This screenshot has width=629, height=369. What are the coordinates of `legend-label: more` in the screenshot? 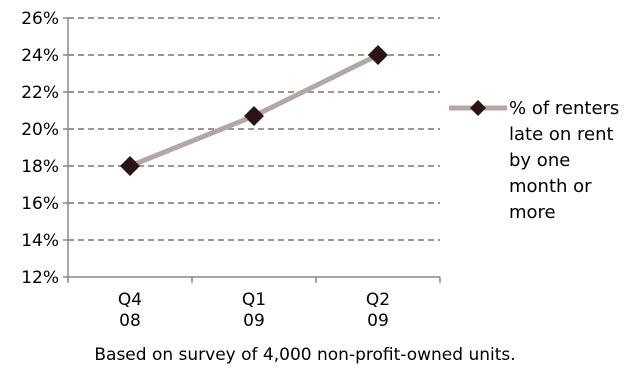 It's located at (532, 212).